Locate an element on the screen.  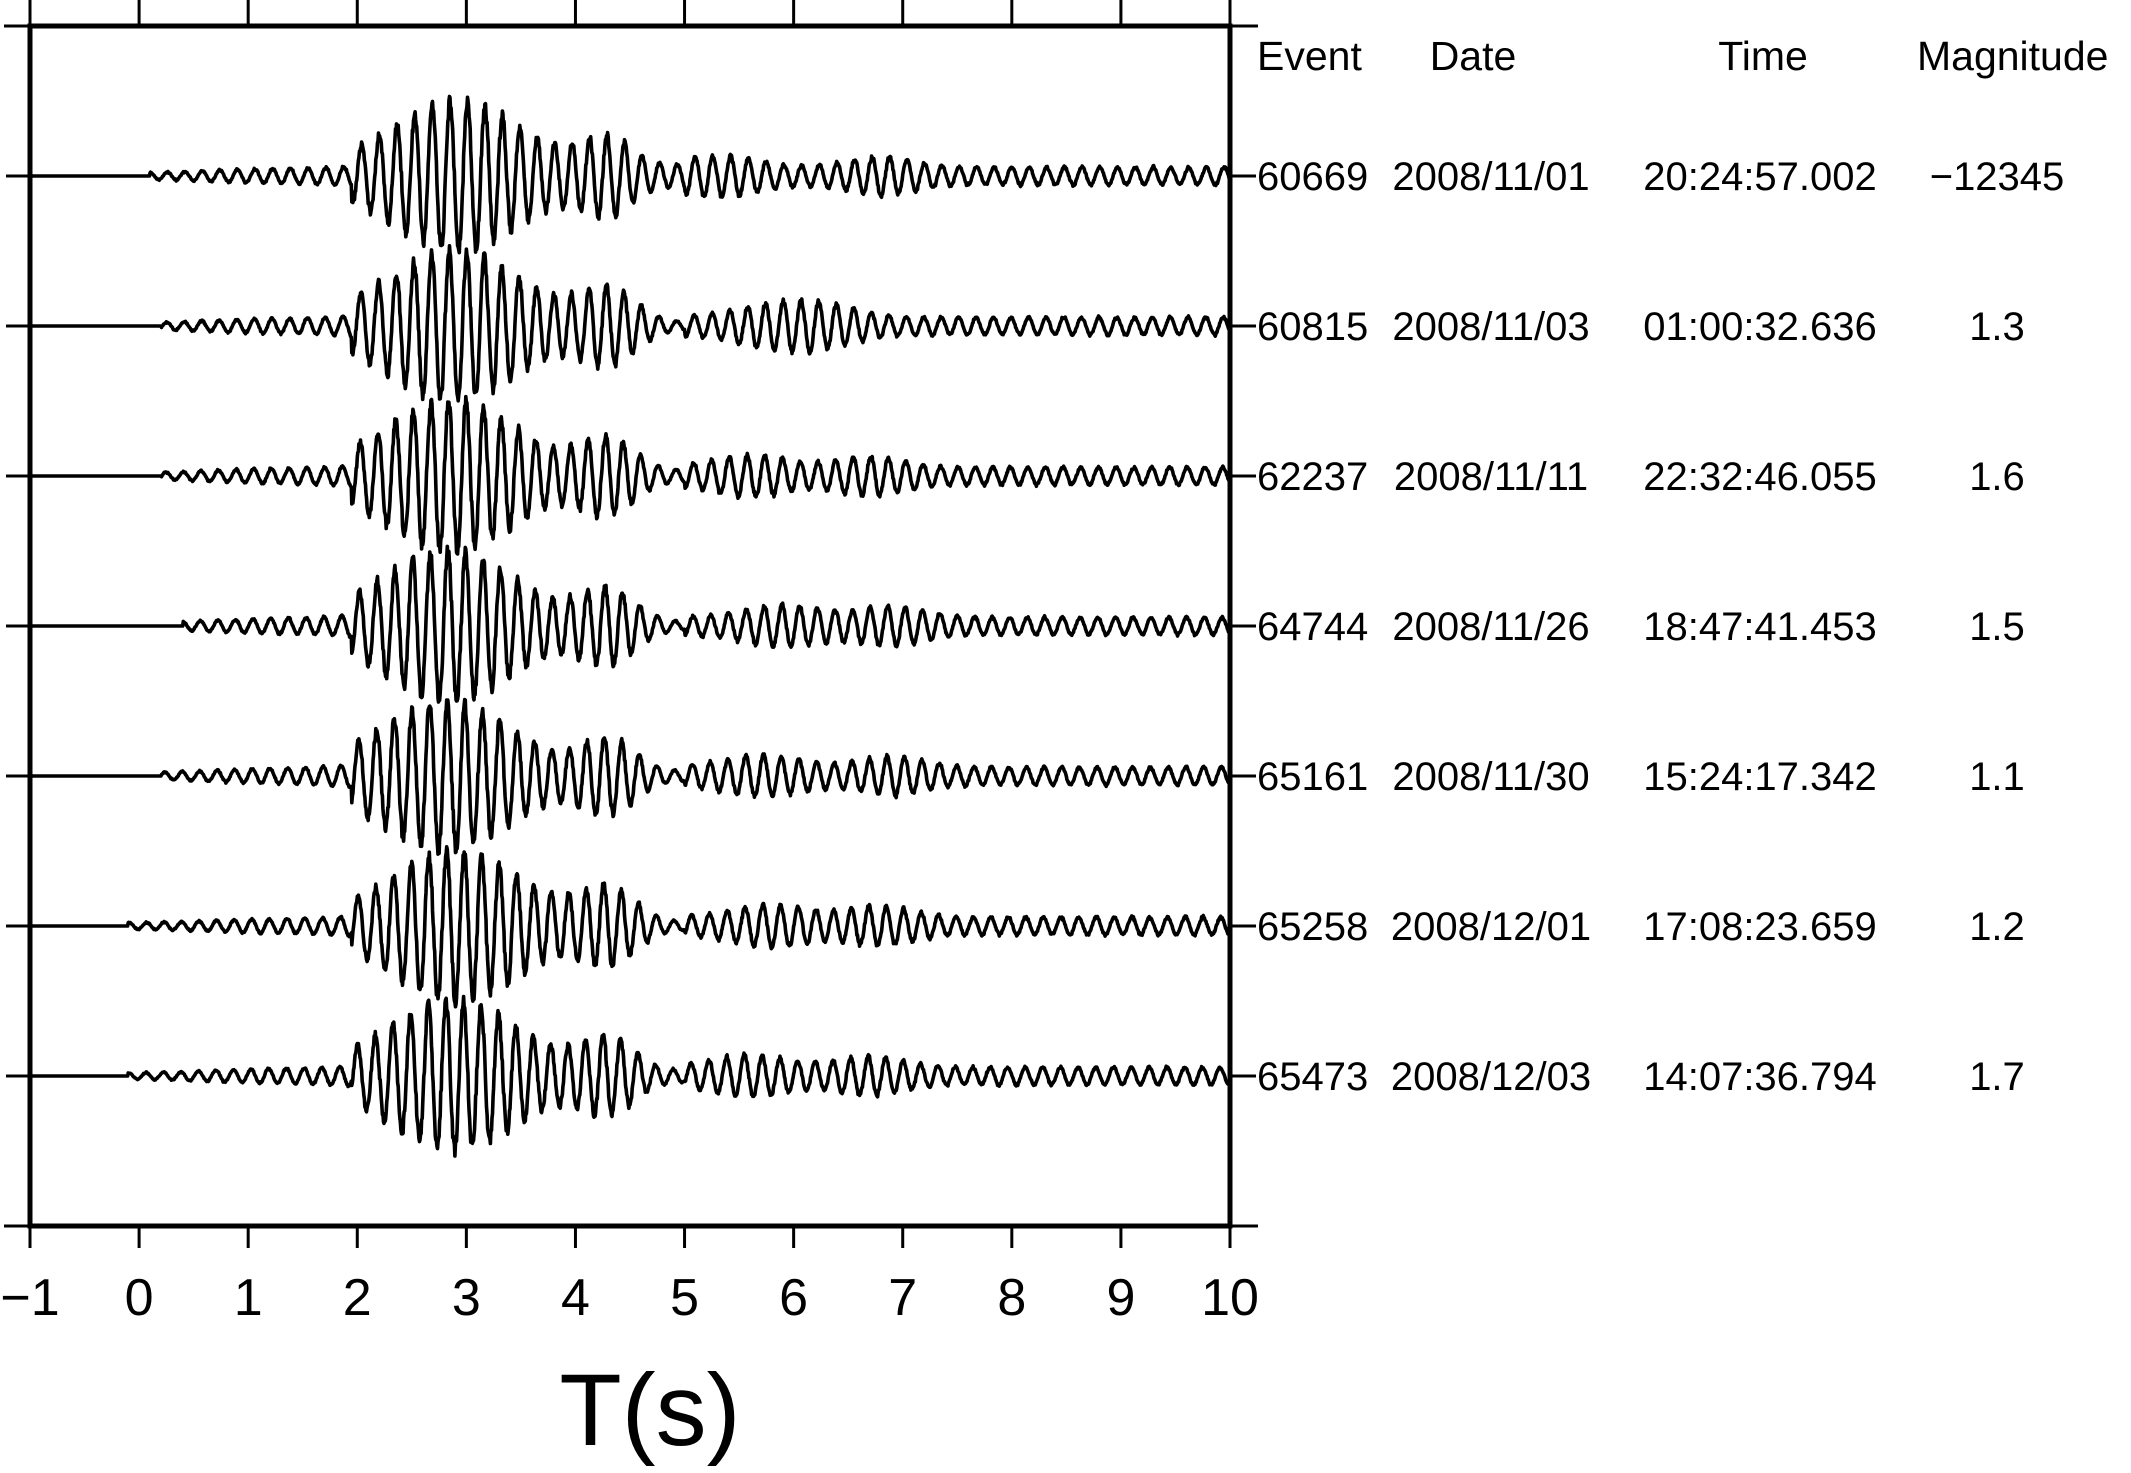
table-row: 62237 2008/11/11 22:32:46.055 1.6 is located at coordinates (1641, 477).